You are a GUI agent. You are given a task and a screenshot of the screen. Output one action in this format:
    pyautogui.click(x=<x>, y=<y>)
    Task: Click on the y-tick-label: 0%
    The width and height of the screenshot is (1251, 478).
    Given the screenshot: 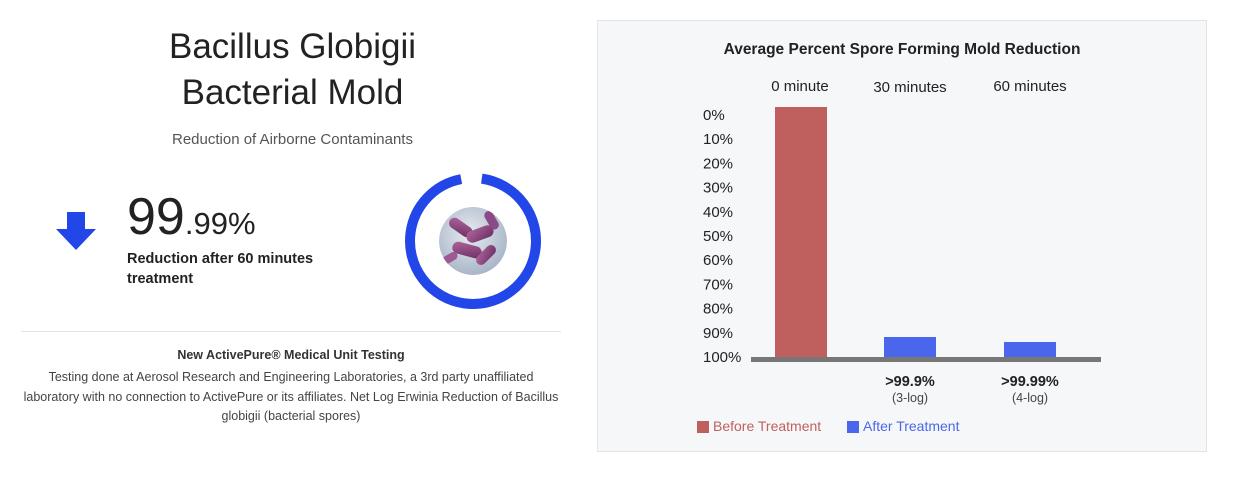 What is the action you would take?
    pyautogui.click(x=714, y=115)
    